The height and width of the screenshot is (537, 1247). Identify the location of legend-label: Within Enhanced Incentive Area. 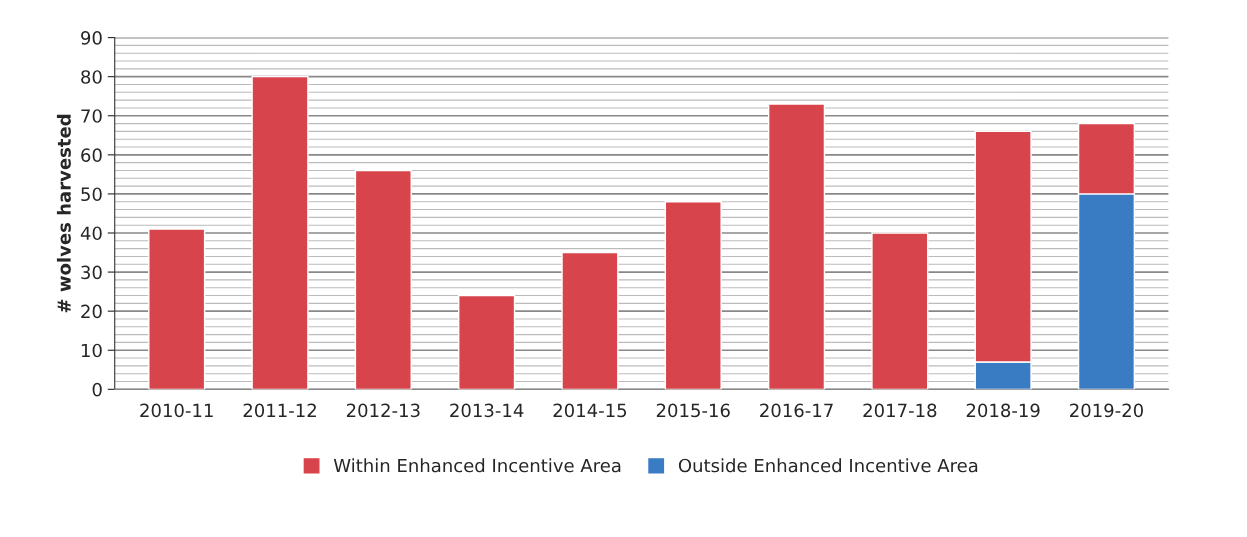
(477, 465).